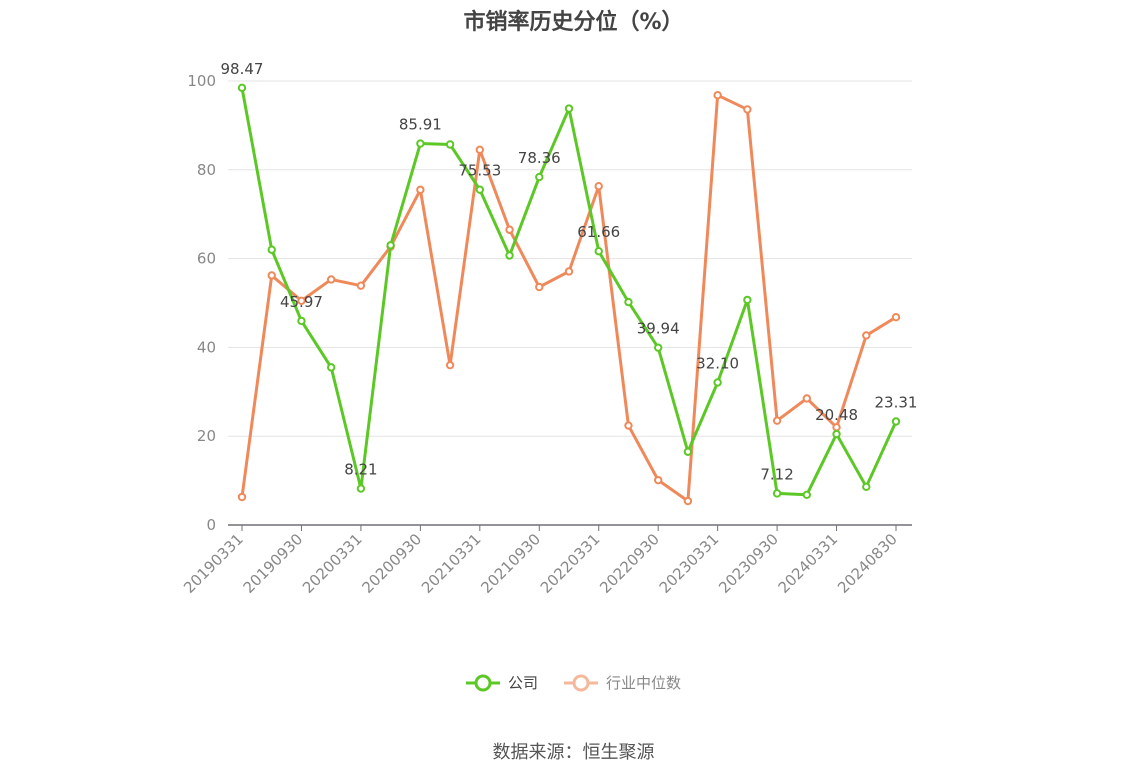 Image resolution: width=1147 pixels, height=776 pixels. I want to click on x-tick-label: 20240331, so click(808, 563).